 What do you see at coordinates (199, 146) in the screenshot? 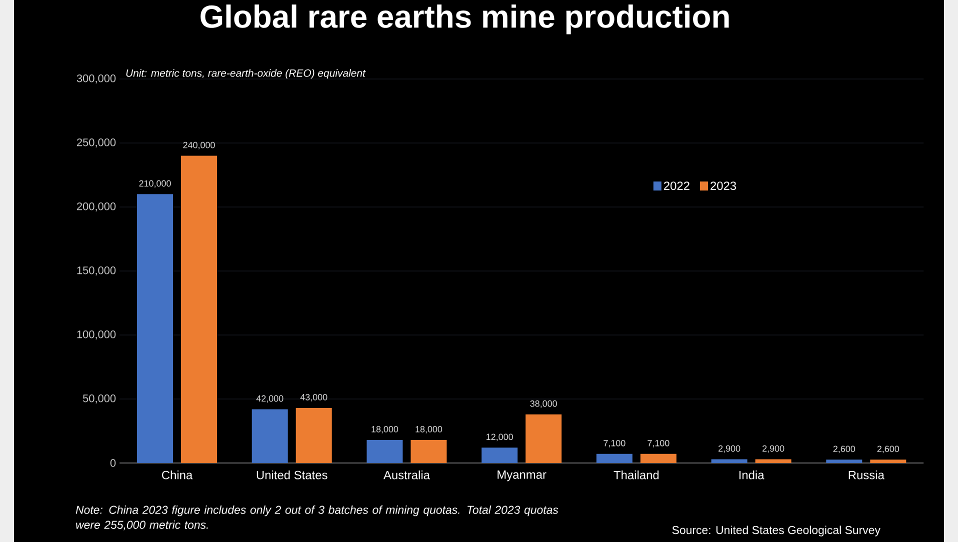
I see `data-label: 240,000` at bounding box center [199, 146].